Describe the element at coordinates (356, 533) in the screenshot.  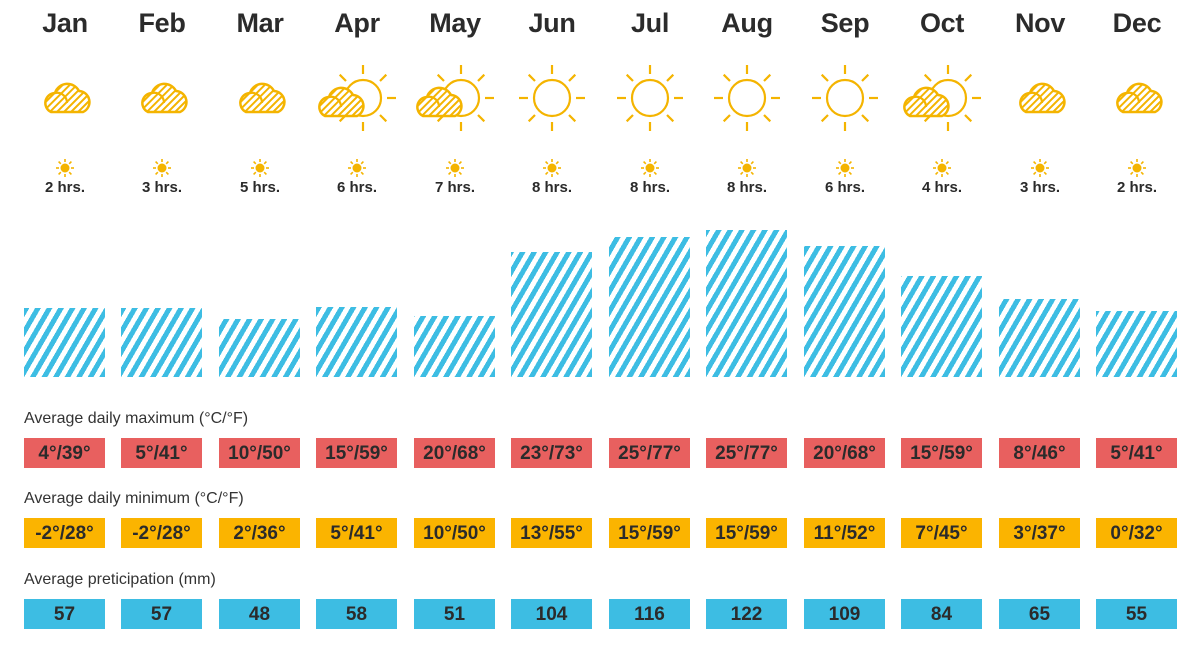
I see `min-temp-cell: 5°/41°` at that location.